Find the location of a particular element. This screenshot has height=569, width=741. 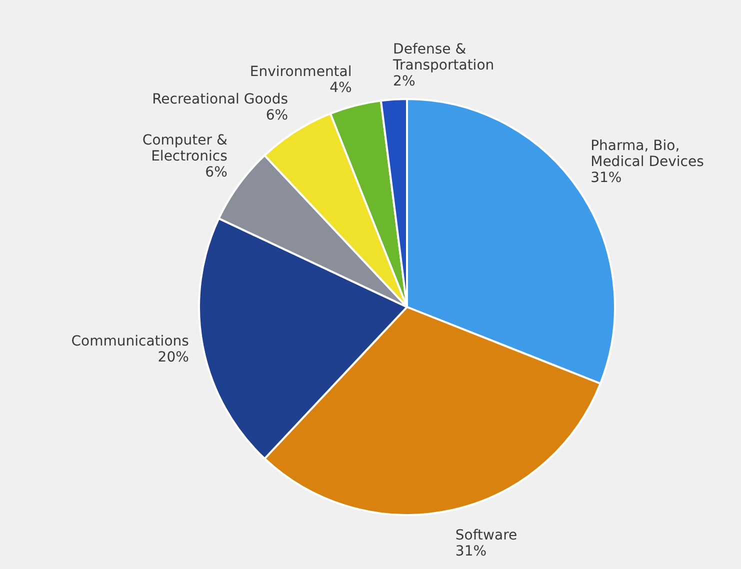

data-label: 2% is located at coordinates (404, 81).